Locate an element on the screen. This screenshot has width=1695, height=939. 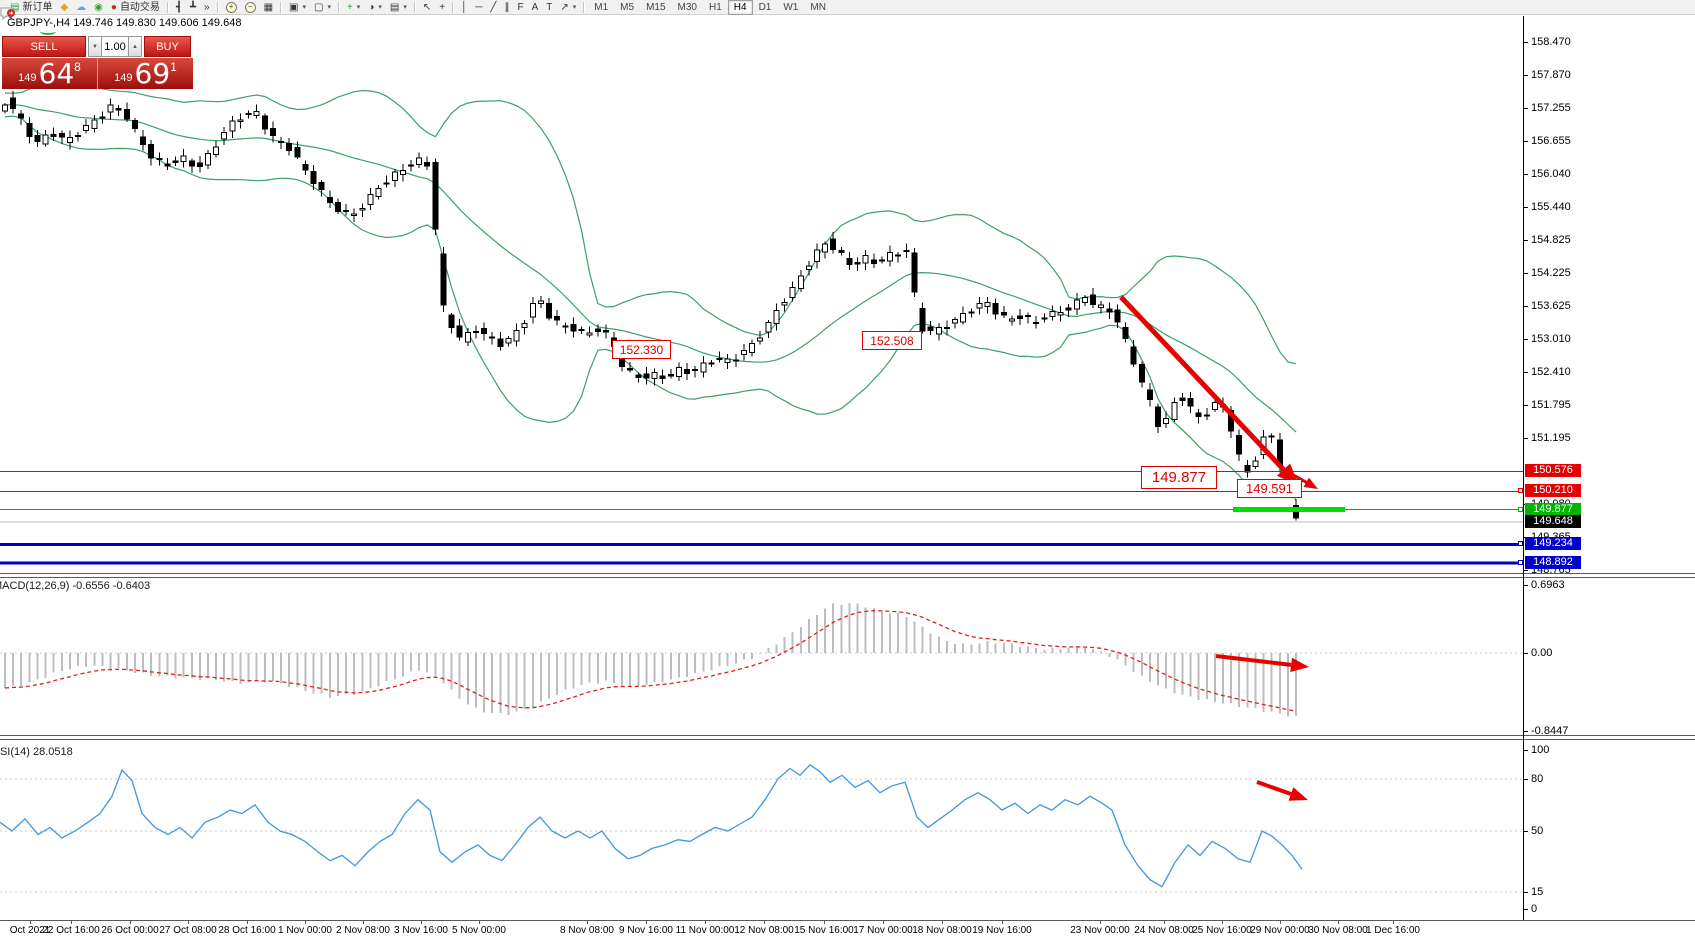
market-watch-icon: ◆ is located at coordinates (64, 7).